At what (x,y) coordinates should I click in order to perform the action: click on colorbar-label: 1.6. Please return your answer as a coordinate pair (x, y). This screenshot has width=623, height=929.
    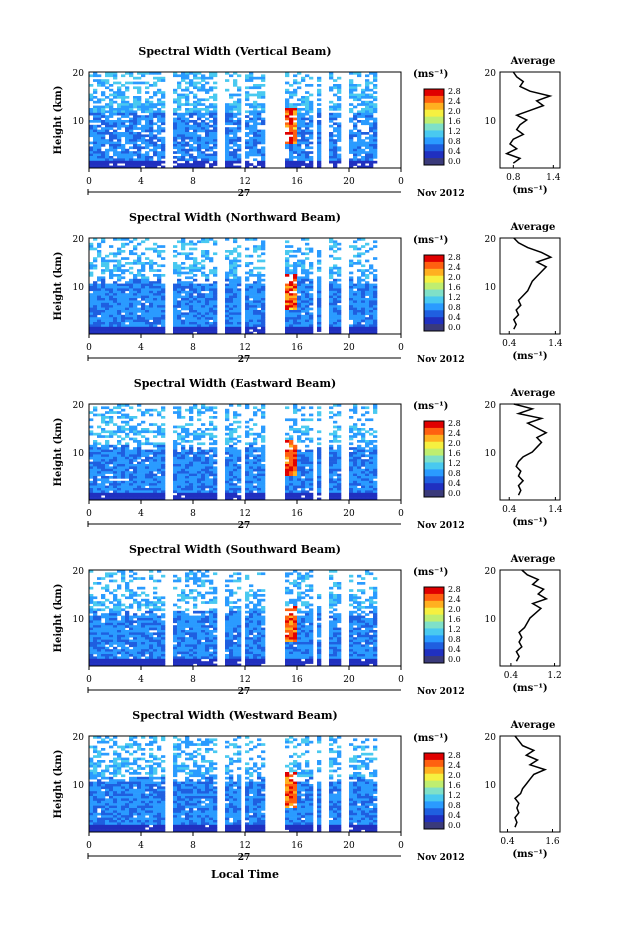
    Looking at the image, I should click on (454, 619).